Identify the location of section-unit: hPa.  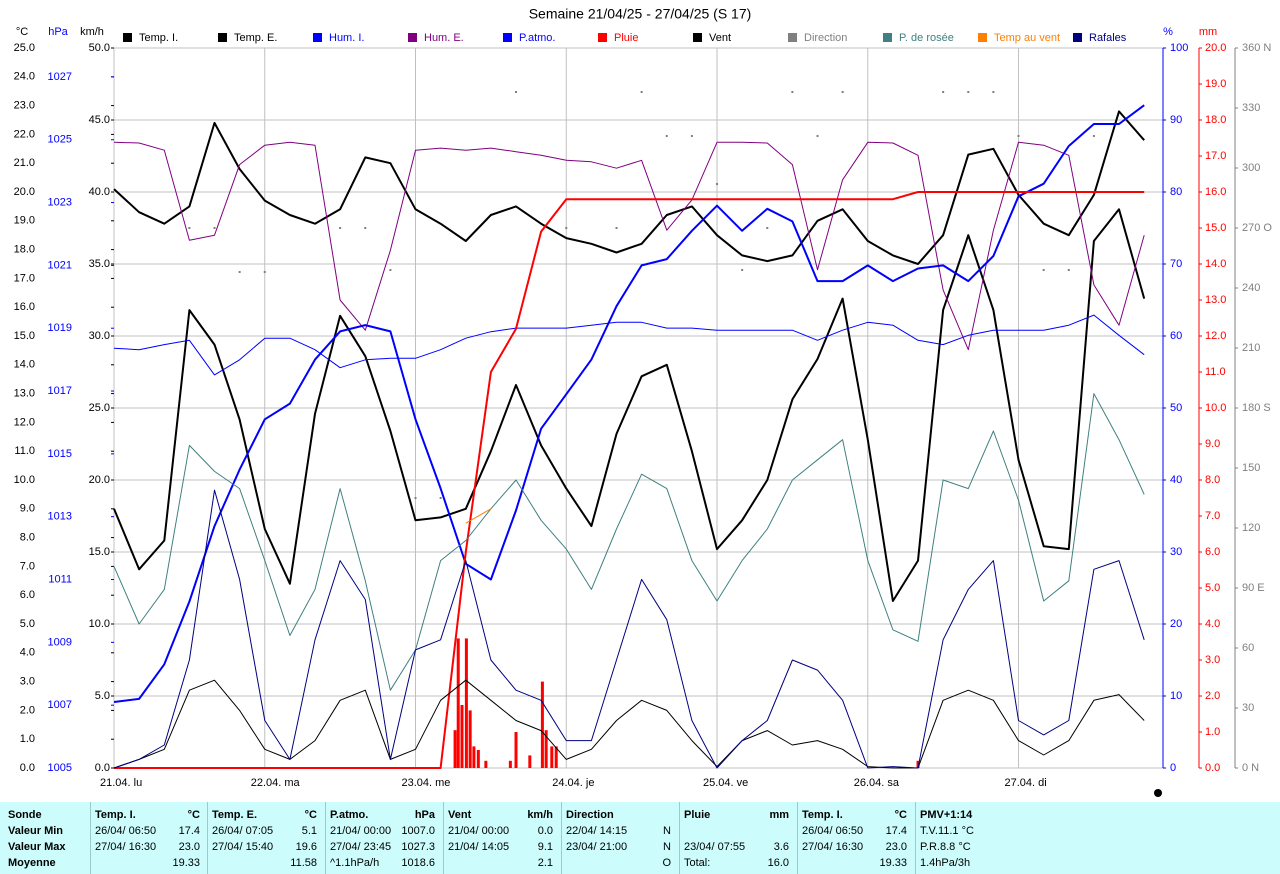
(424, 815).